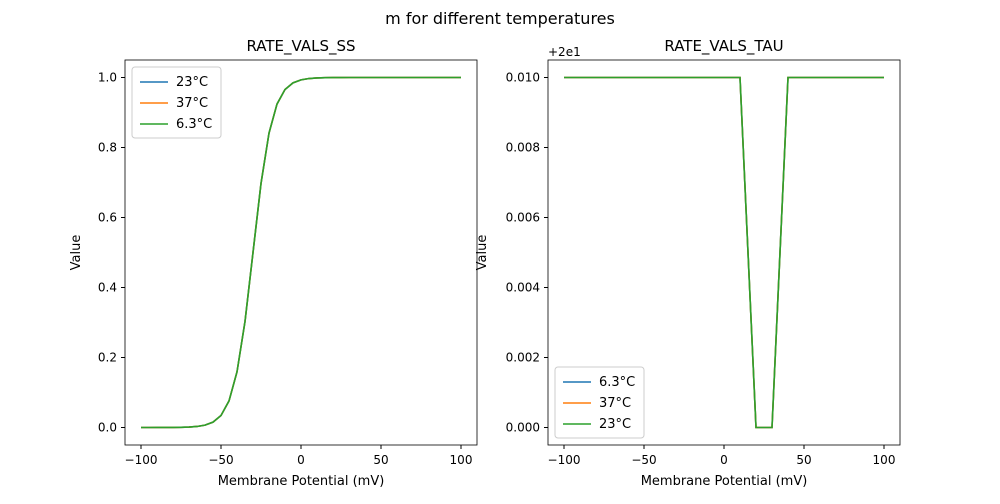  What do you see at coordinates (107, 288) in the screenshot?
I see `y-tick-label: 0.4` at bounding box center [107, 288].